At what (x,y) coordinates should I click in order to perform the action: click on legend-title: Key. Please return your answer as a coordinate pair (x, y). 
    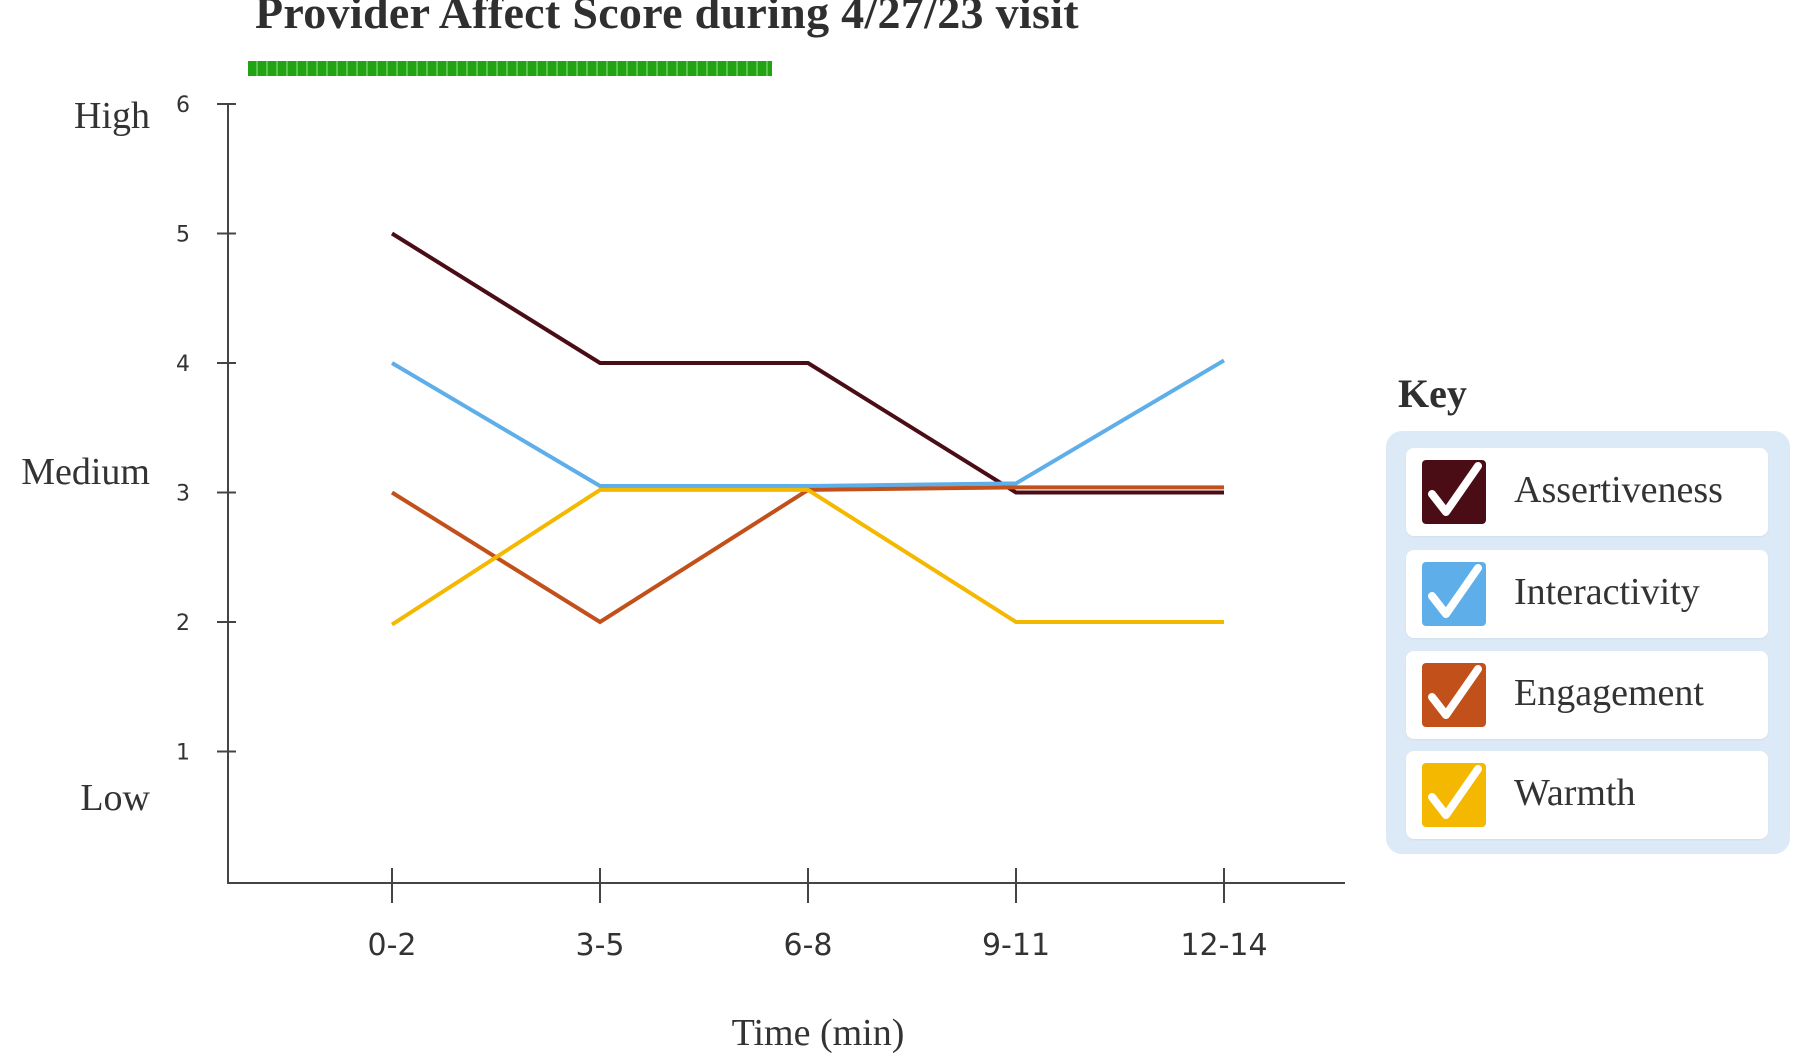
    Looking at the image, I should click on (1432, 393).